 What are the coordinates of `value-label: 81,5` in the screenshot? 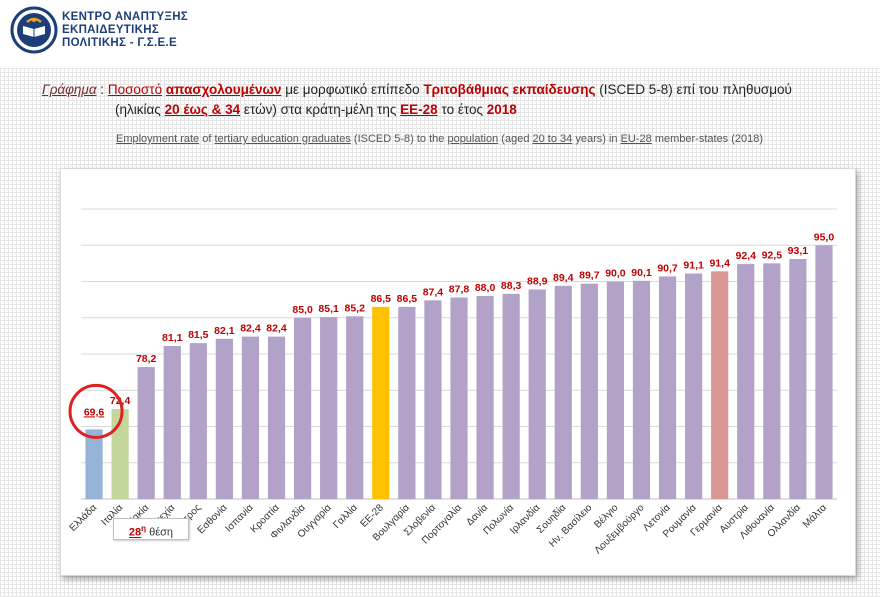 It's located at (198, 335).